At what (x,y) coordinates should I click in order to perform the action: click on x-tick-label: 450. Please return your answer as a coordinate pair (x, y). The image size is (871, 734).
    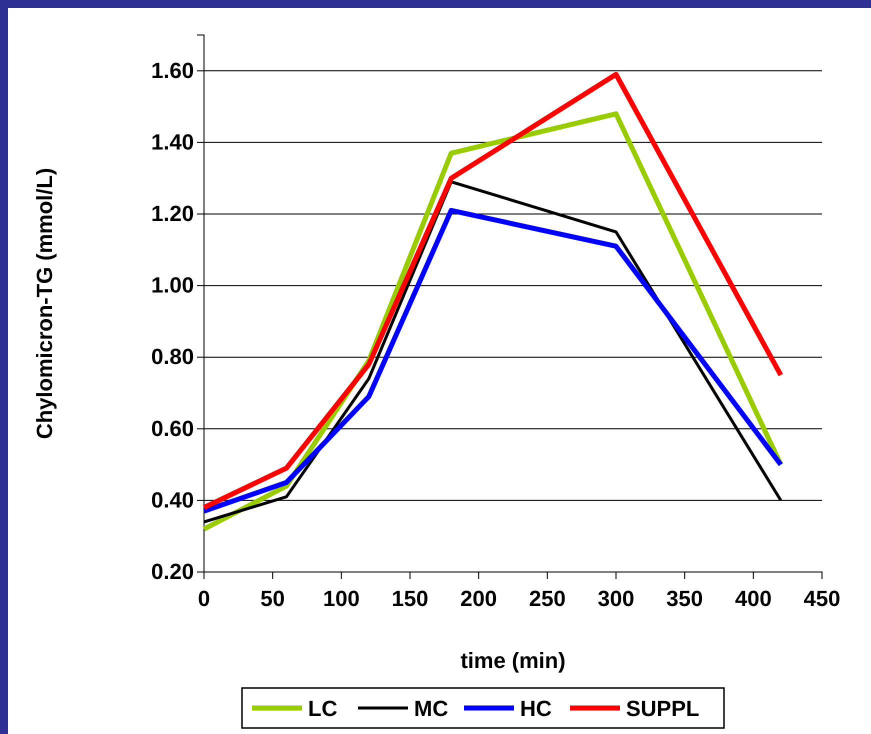
    Looking at the image, I should click on (822, 599).